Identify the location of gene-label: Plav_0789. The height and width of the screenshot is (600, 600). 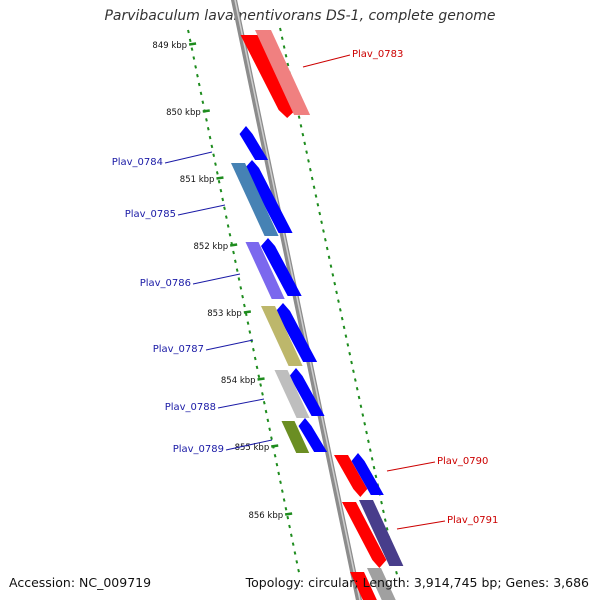
(198, 449).